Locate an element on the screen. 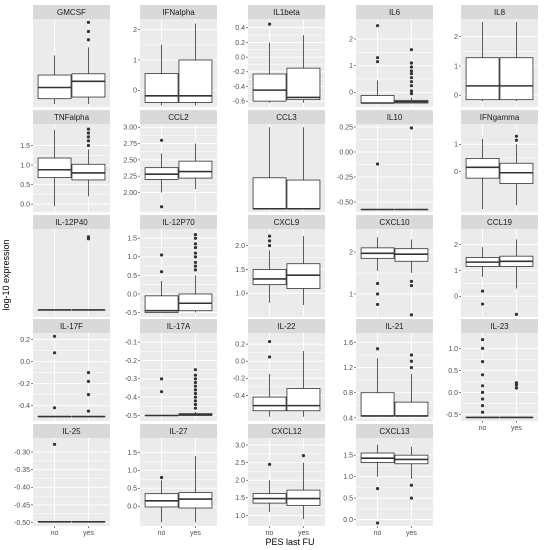  strip-label: IFNalpha is located at coordinates (178, 12).